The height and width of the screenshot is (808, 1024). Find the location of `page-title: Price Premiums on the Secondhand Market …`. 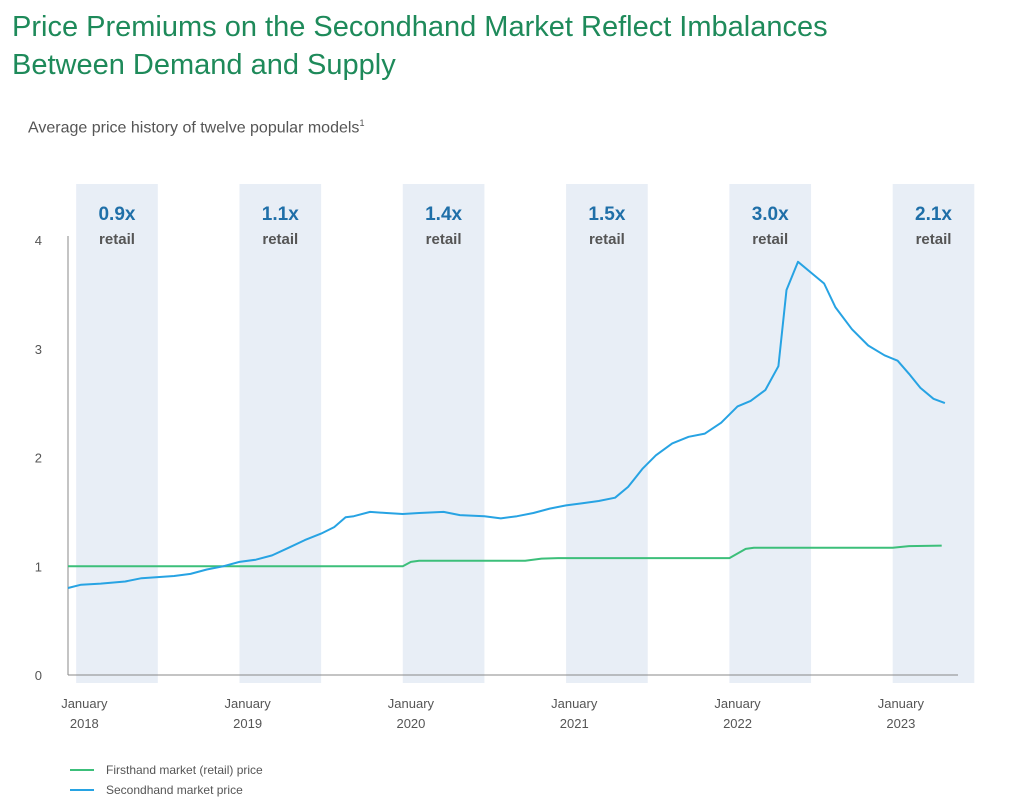

page-title: Price Premiums on the Secondhand Market … is located at coordinates (462, 46).